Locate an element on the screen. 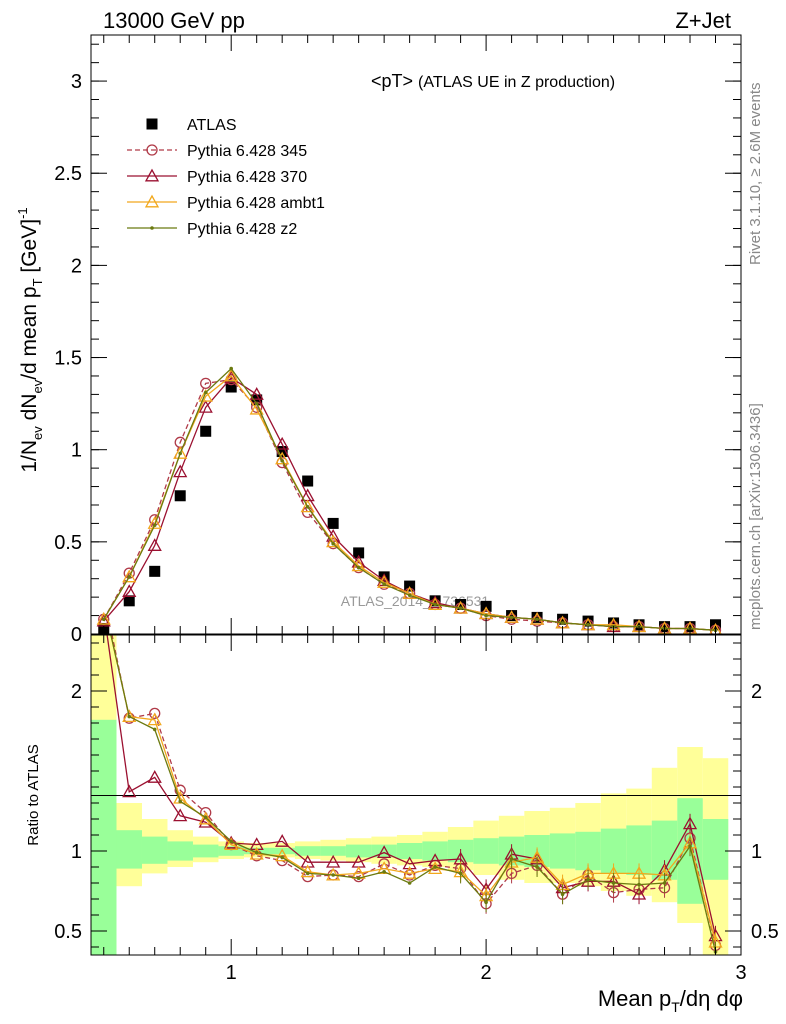 The image size is (786, 1024). x-tick-label: 3 is located at coordinates (740, 973).